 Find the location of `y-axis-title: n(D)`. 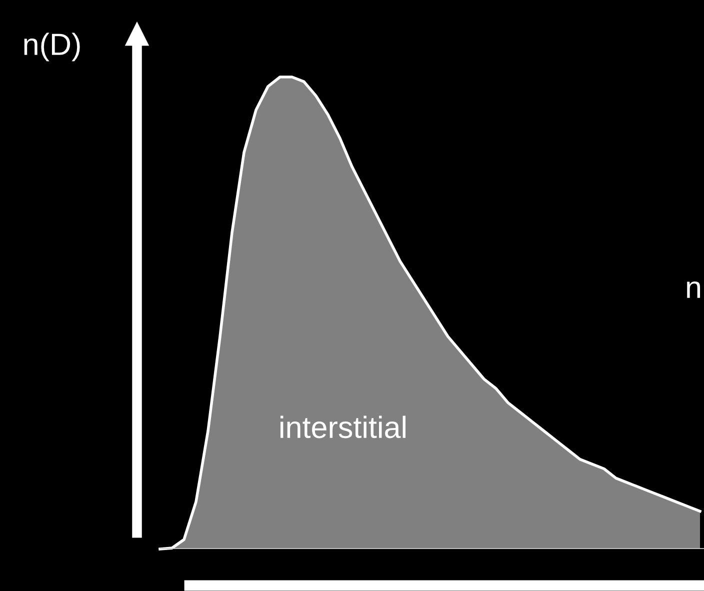

y-axis-title: n(D) is located at coordinates (52, 47).